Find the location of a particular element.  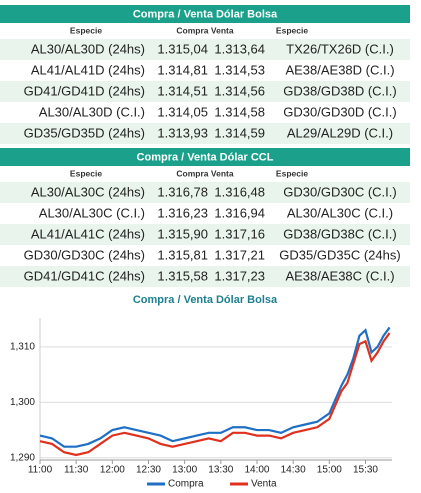

table-cell: 1.316,48 is located at coordinates (239, 191).